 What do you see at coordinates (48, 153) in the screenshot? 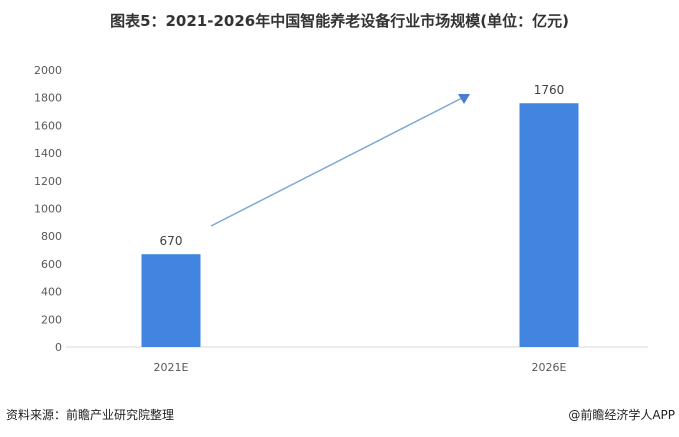
I see `y-tick-label: 1400` at bounding box center [48, 153].